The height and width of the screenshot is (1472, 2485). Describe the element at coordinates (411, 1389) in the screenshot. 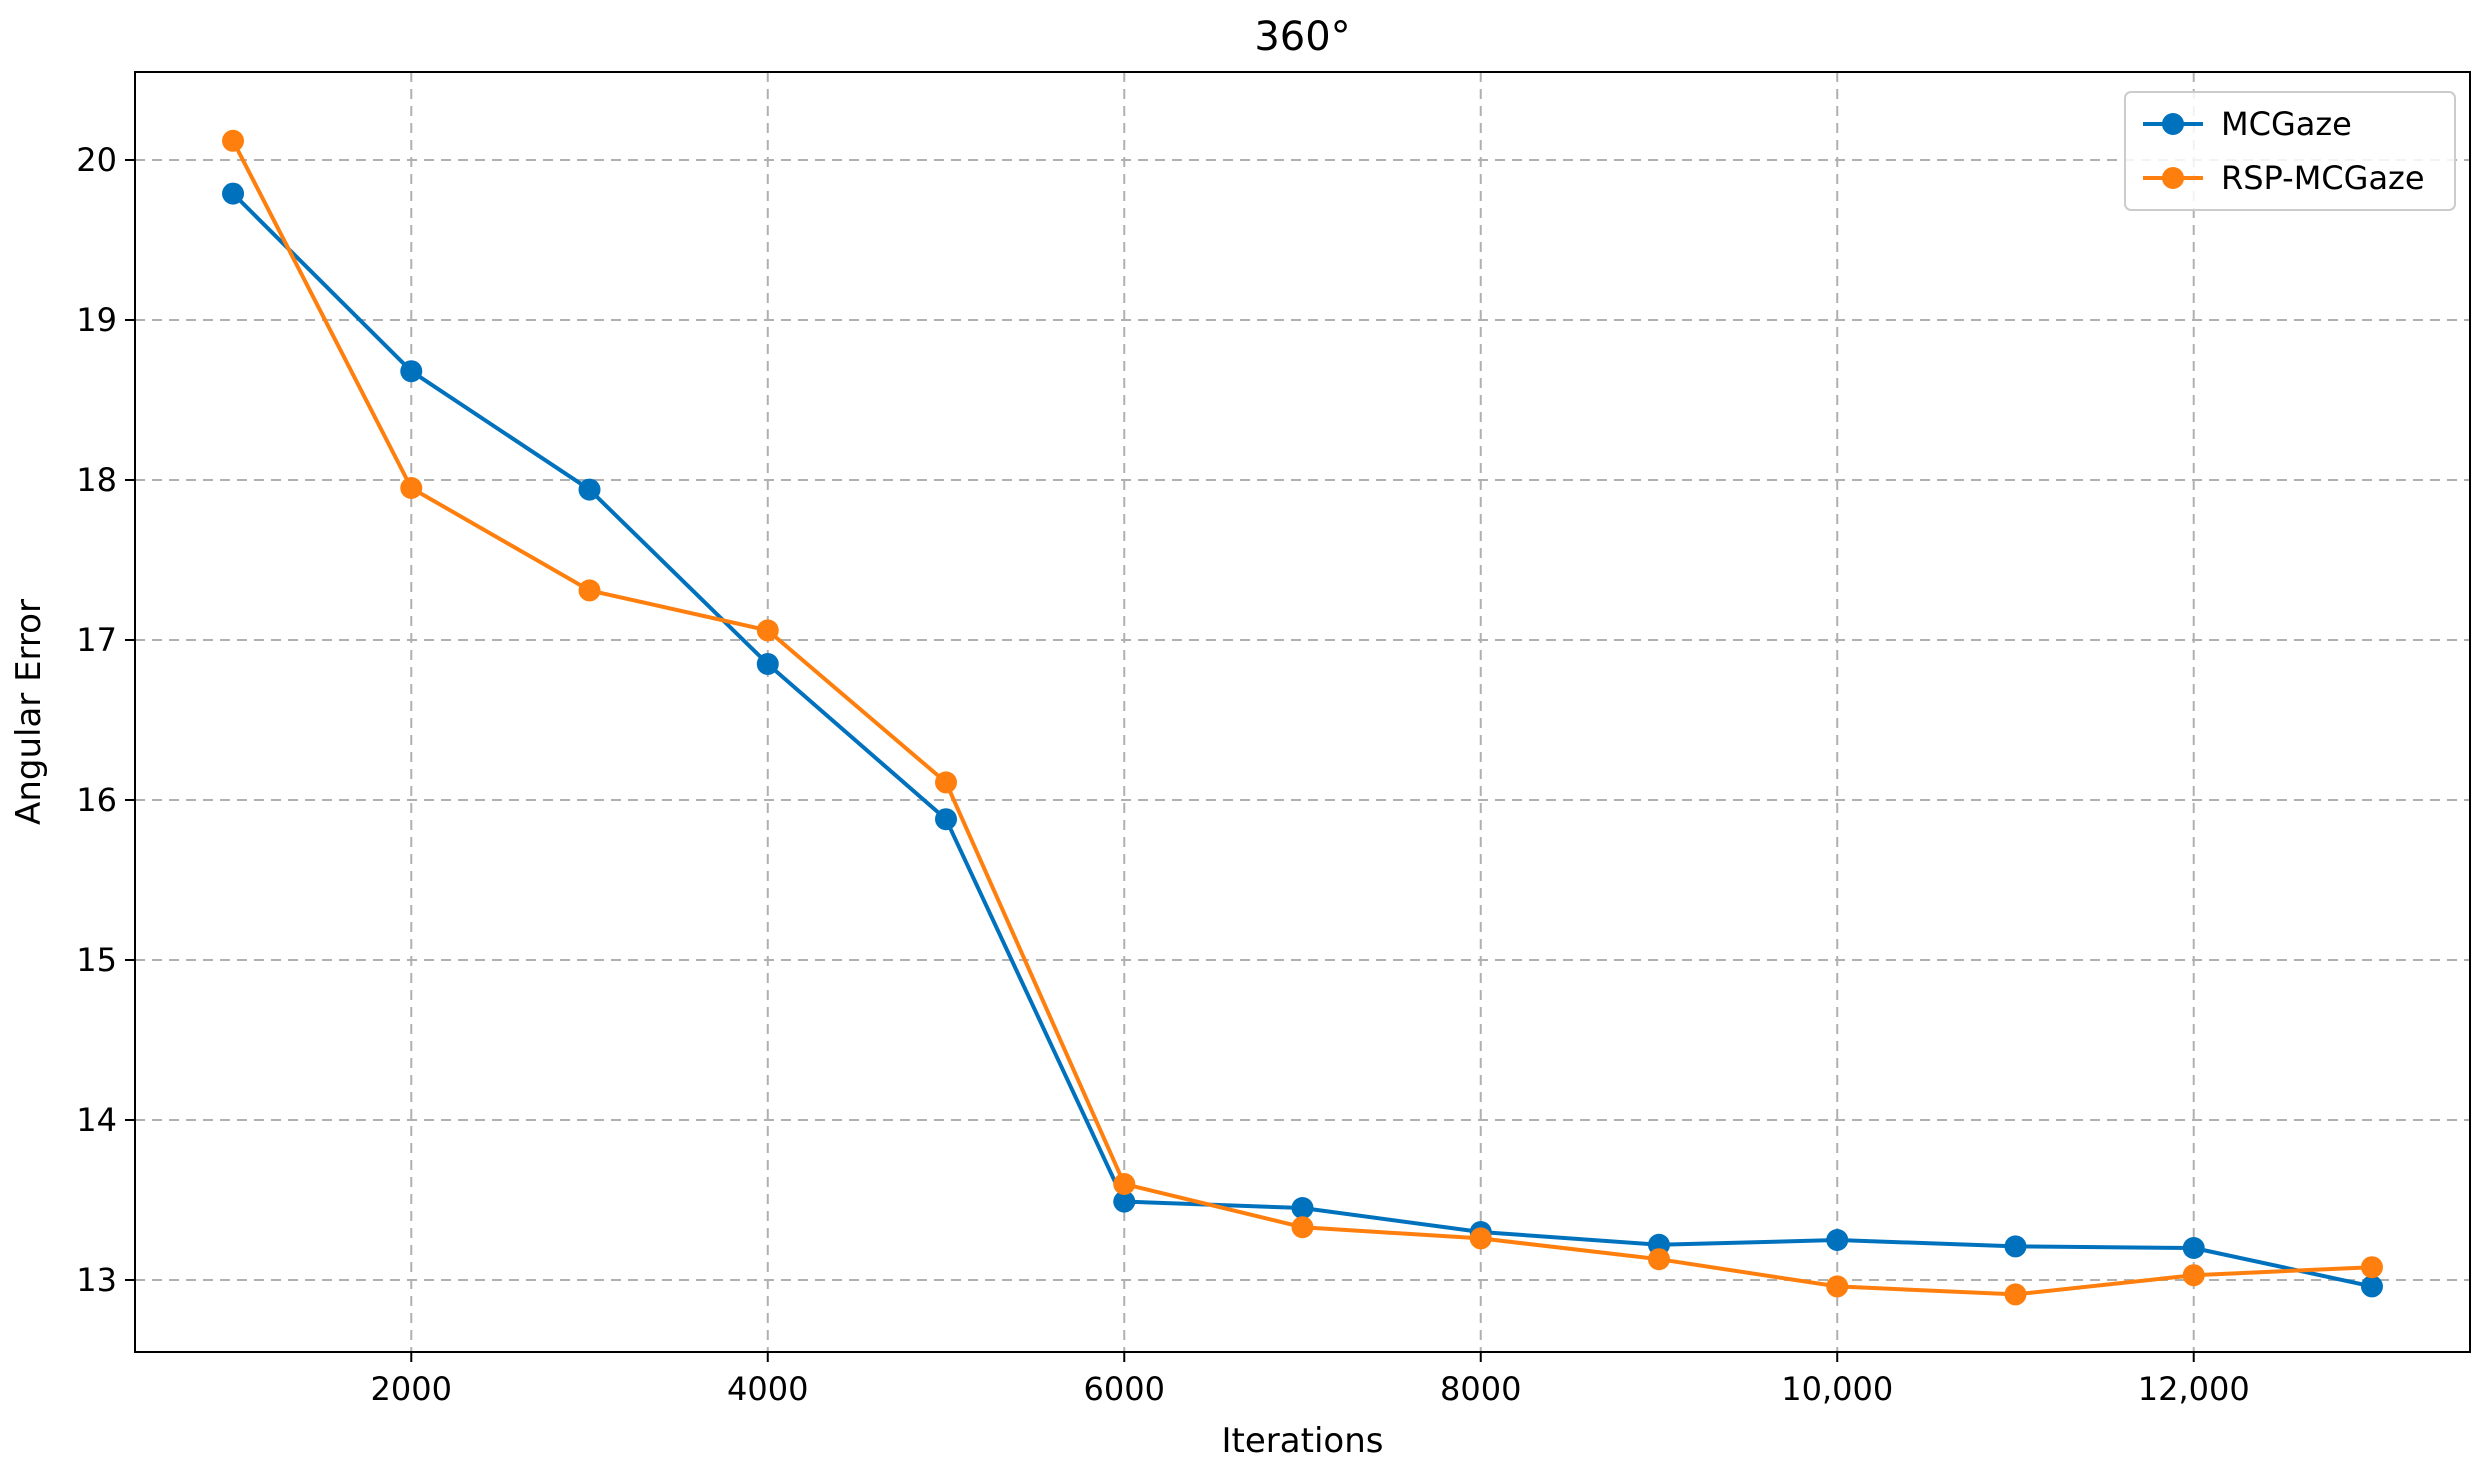

I see `x-tick-label: 2000` at that location.